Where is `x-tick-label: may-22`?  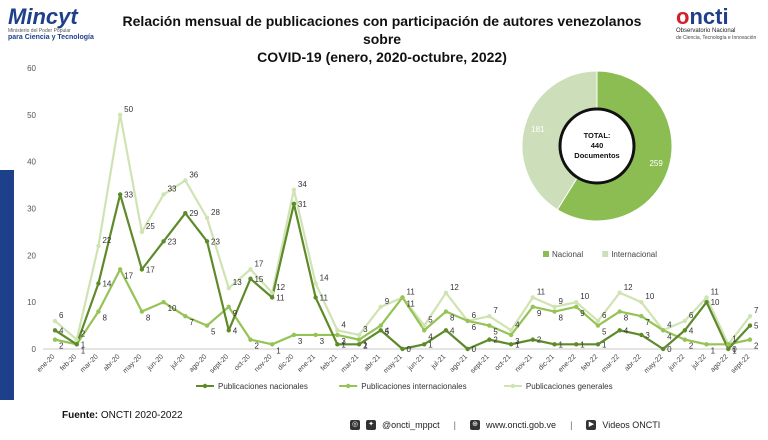
x-tick-label: may-22 is located at coordinates (654, 364).